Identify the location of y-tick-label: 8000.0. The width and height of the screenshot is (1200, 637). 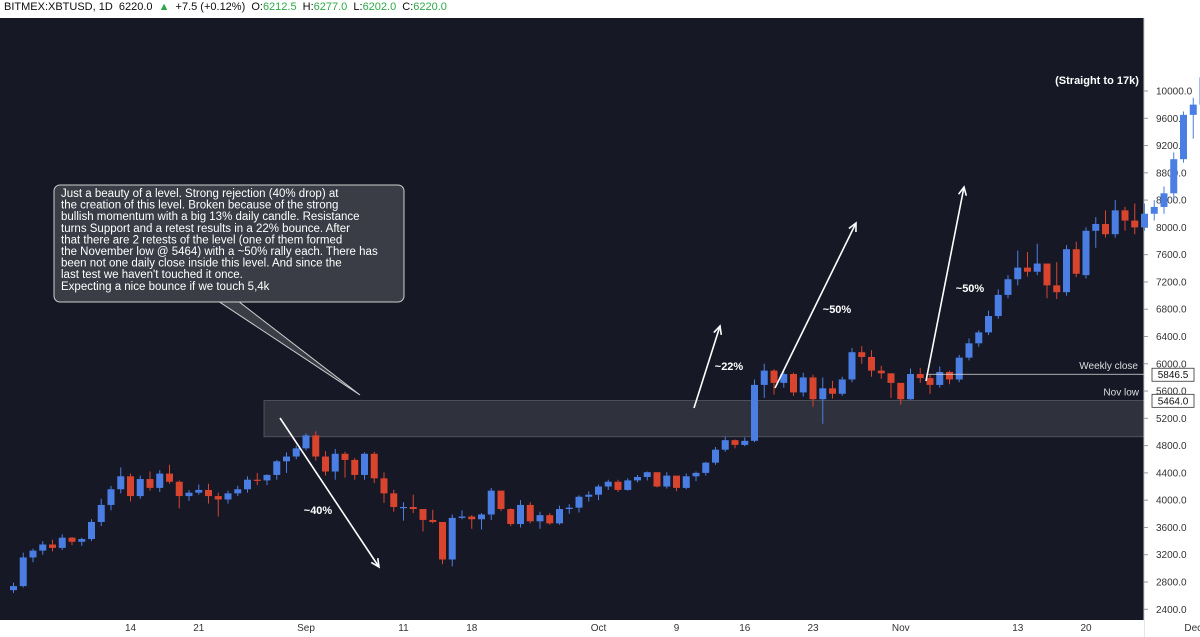
(1171, 228).